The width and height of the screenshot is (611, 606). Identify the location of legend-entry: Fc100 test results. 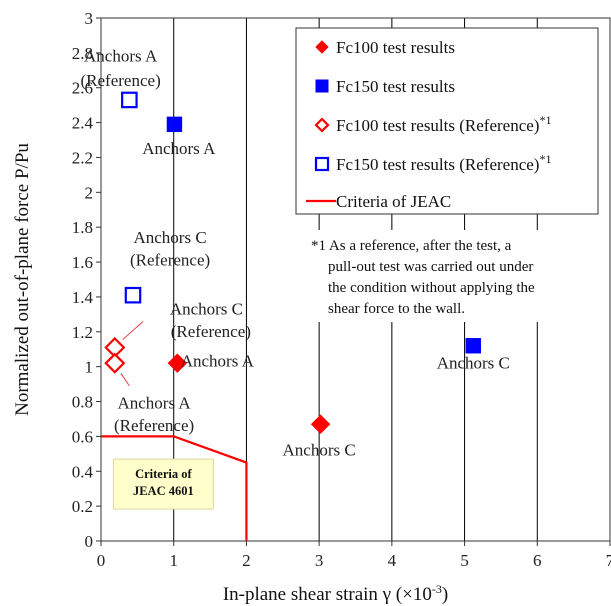
(395, 47).